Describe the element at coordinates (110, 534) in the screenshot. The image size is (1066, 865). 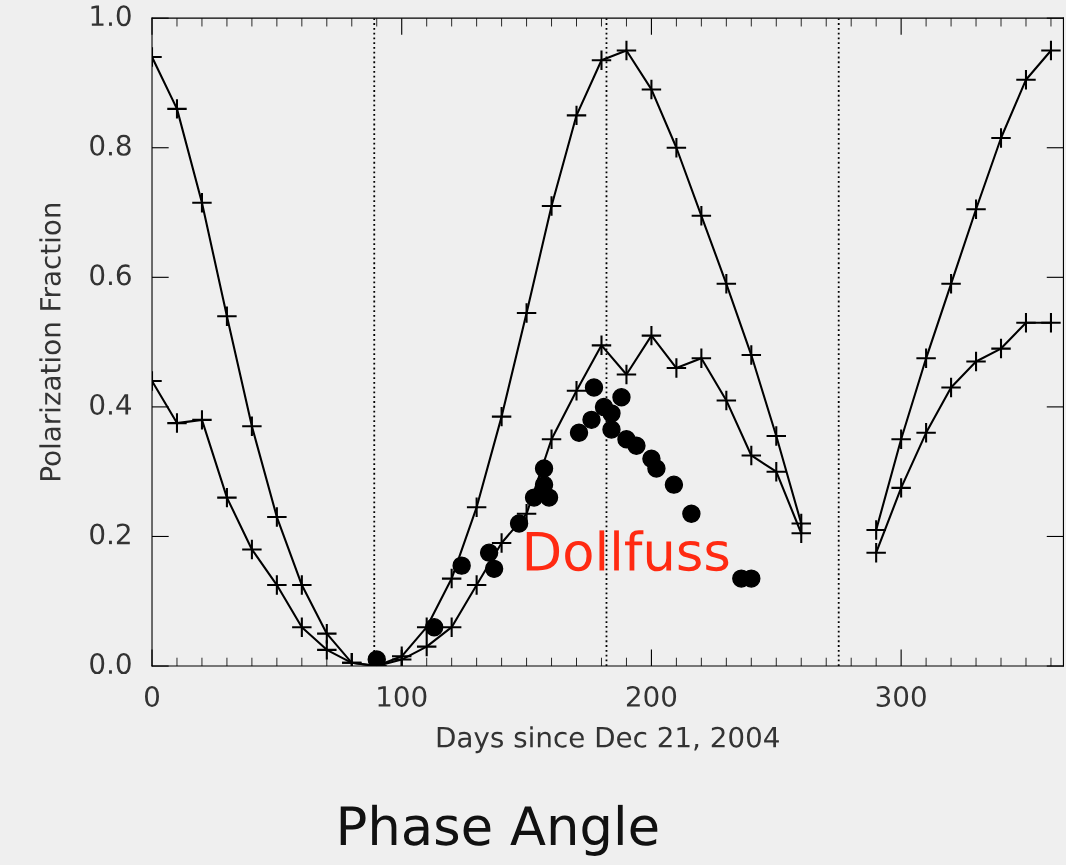
I see `y-tick-label: 0.2` at that location.